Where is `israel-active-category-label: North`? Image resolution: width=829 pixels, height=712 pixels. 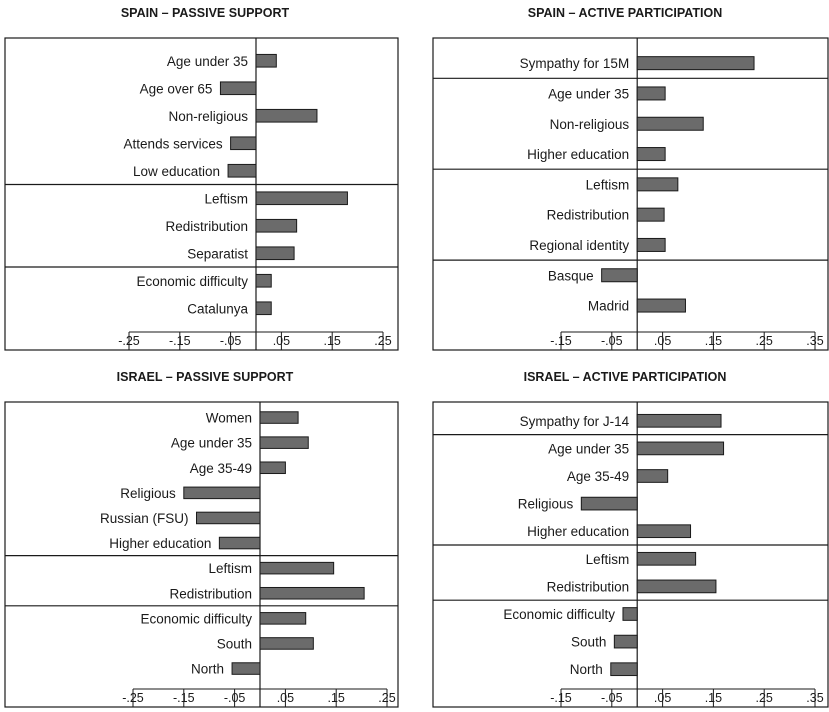
israel-active-category-label: North is located at coordinates (586, 669).